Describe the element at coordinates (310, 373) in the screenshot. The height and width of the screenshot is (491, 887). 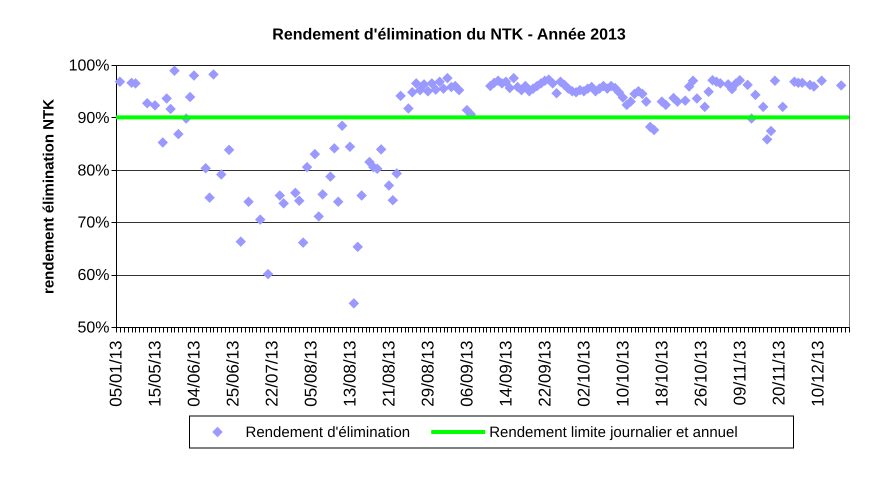
I see `x-tick-label: 05/08/13` at that location.